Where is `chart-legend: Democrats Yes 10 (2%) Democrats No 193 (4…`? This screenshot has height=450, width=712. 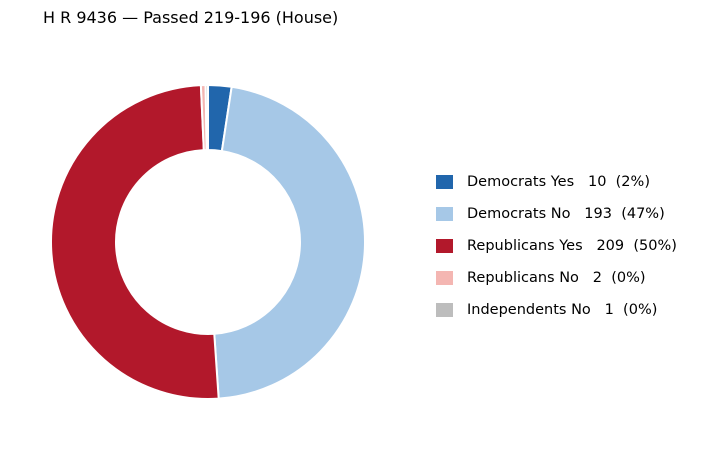 chart-legend: Democrats Yes 10 (2%) Democrats No 193 (4… is located at coordinates (556, 246).